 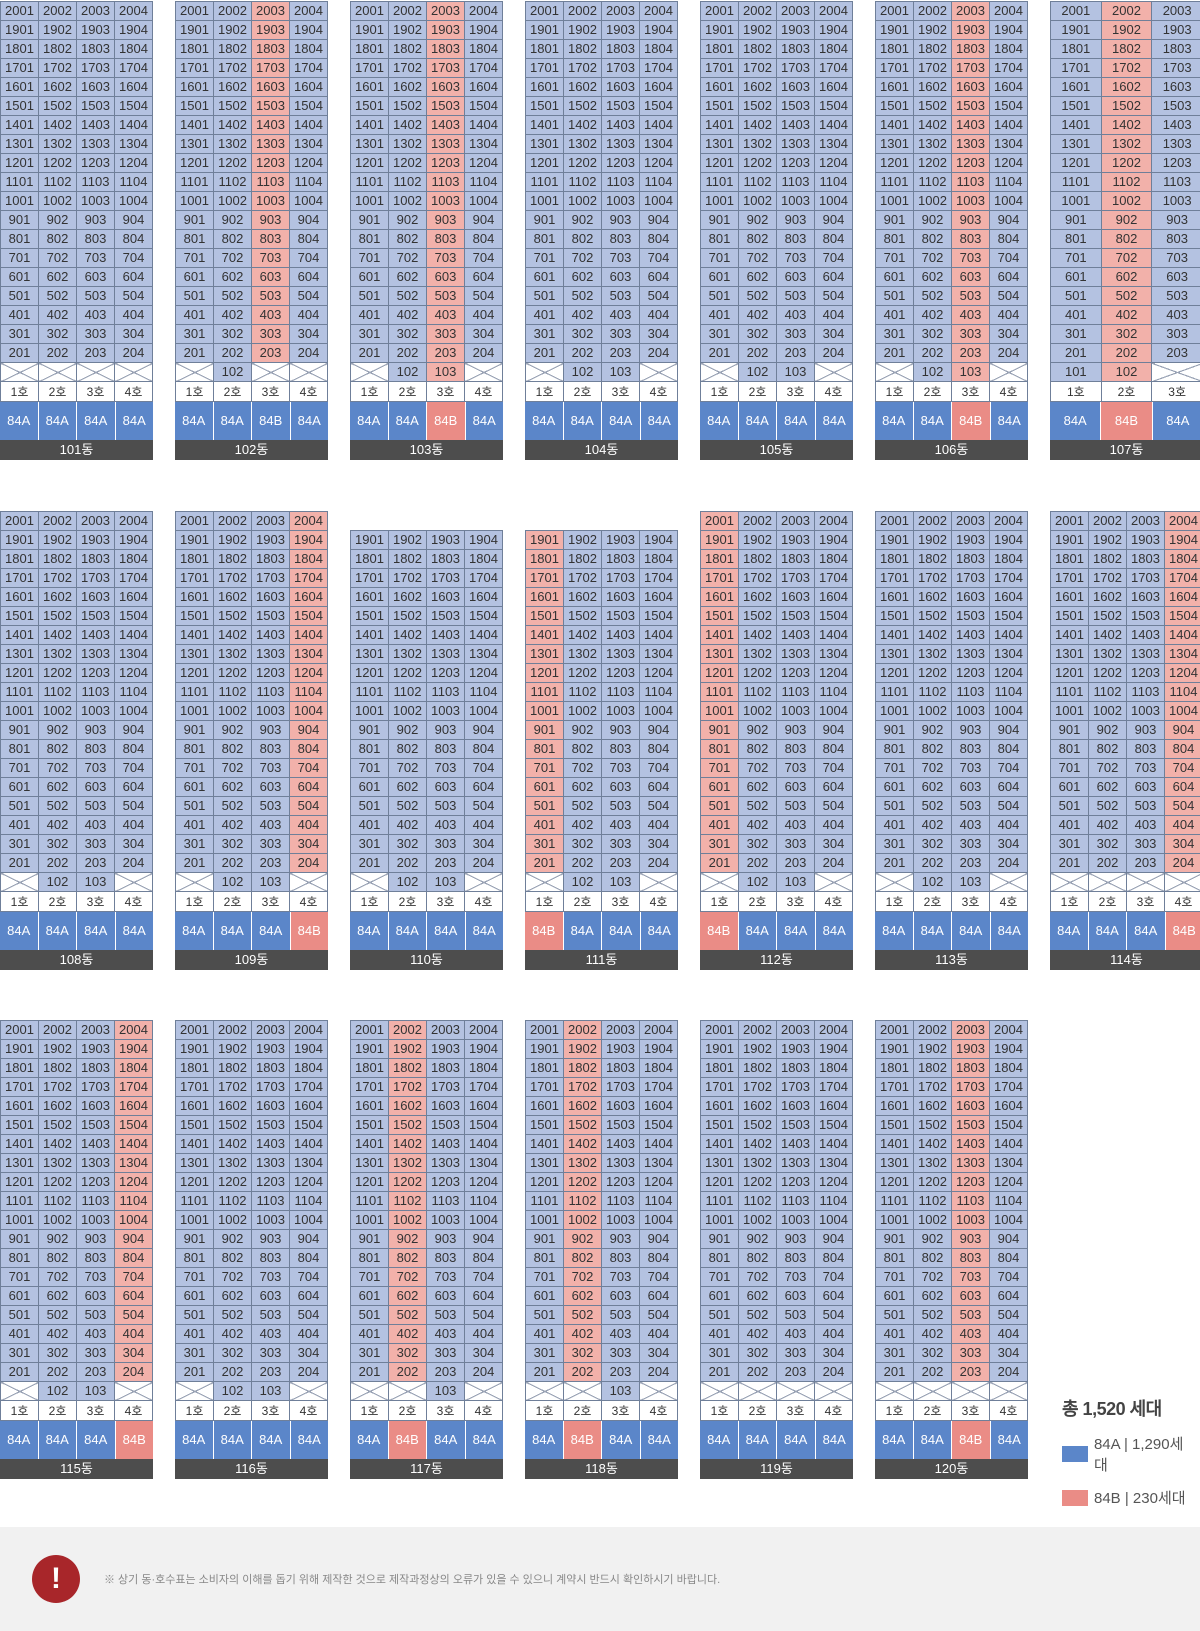 I want to click on unit-cell: 1002, so click(x=582, y=201).